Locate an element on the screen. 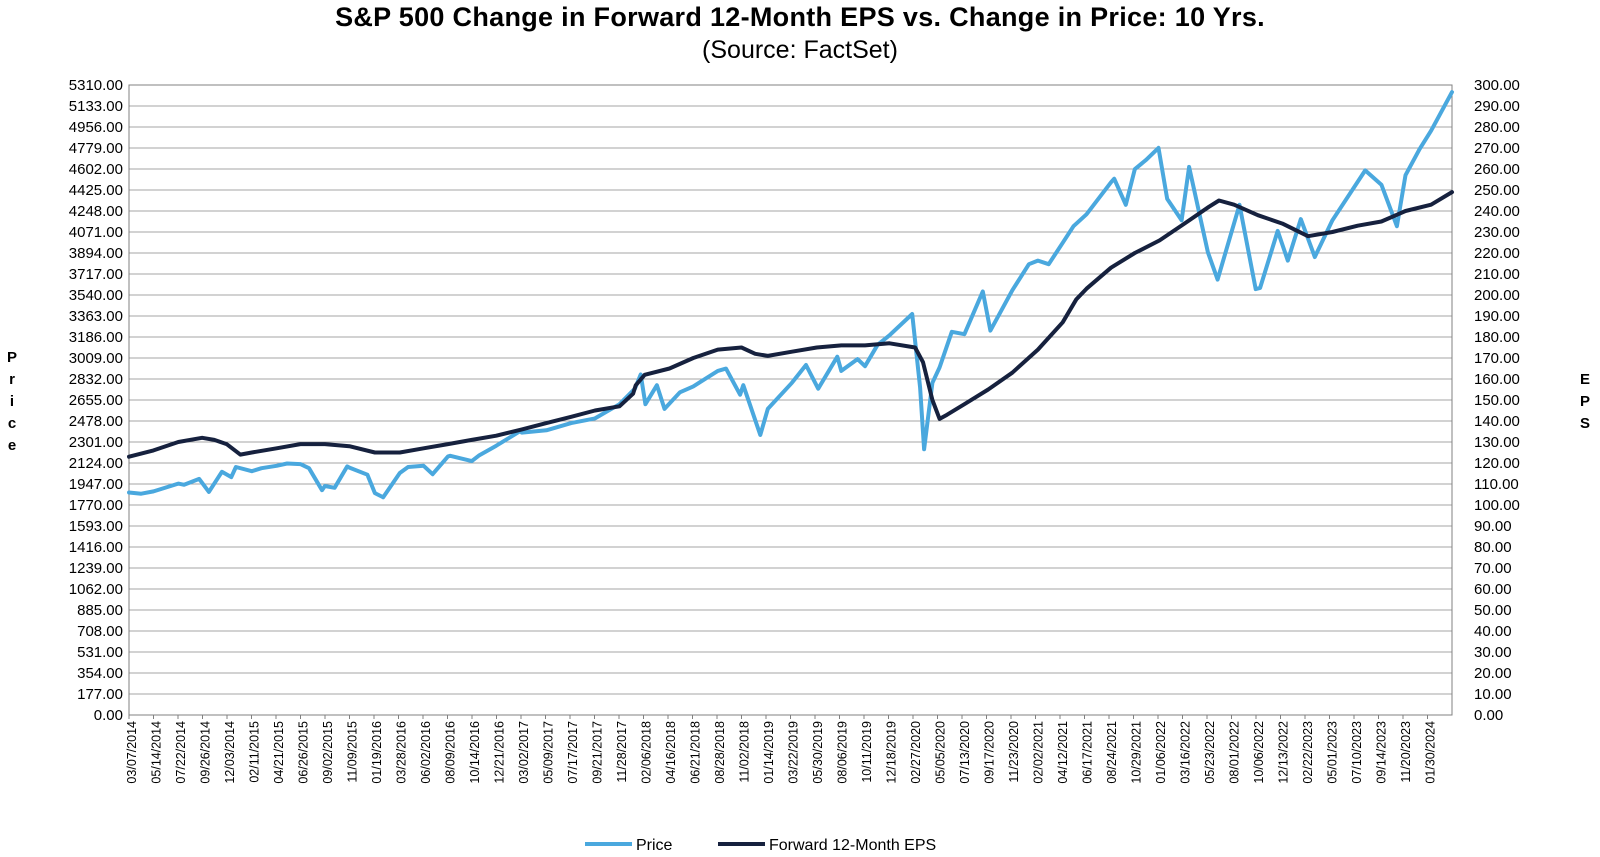 Image resolution: width=1600 pixels, height=857 pixels. x-tick-label: 06/21/2018 is located at coordinates (696, 752).